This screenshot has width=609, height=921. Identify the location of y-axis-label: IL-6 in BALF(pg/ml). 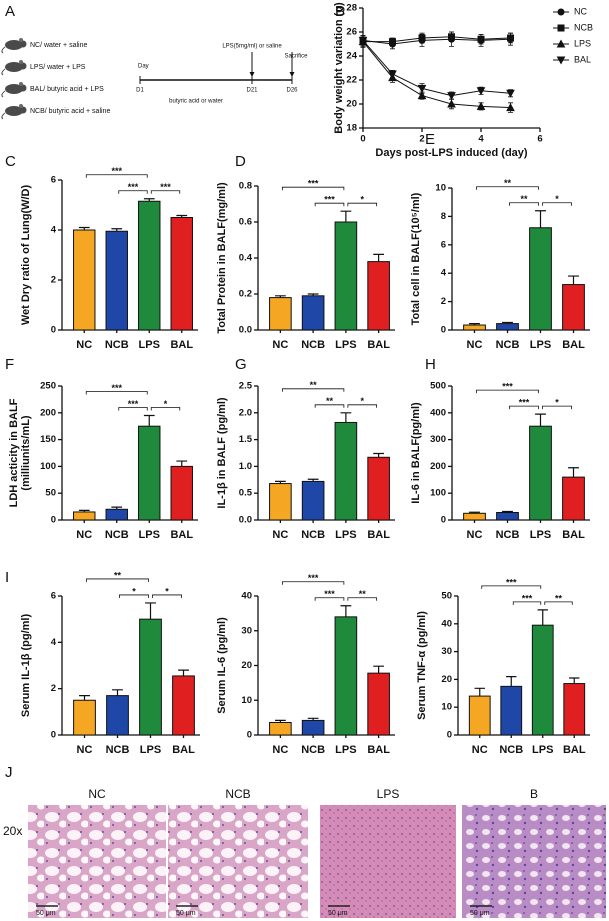
(416, 453).